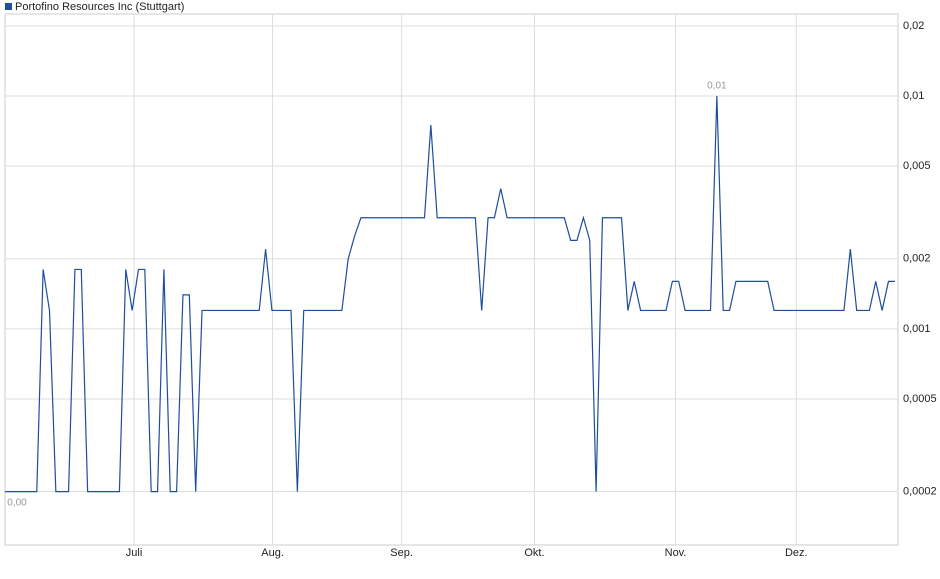  I want to click on y-tick-label: 0,005, so click(917, 166).